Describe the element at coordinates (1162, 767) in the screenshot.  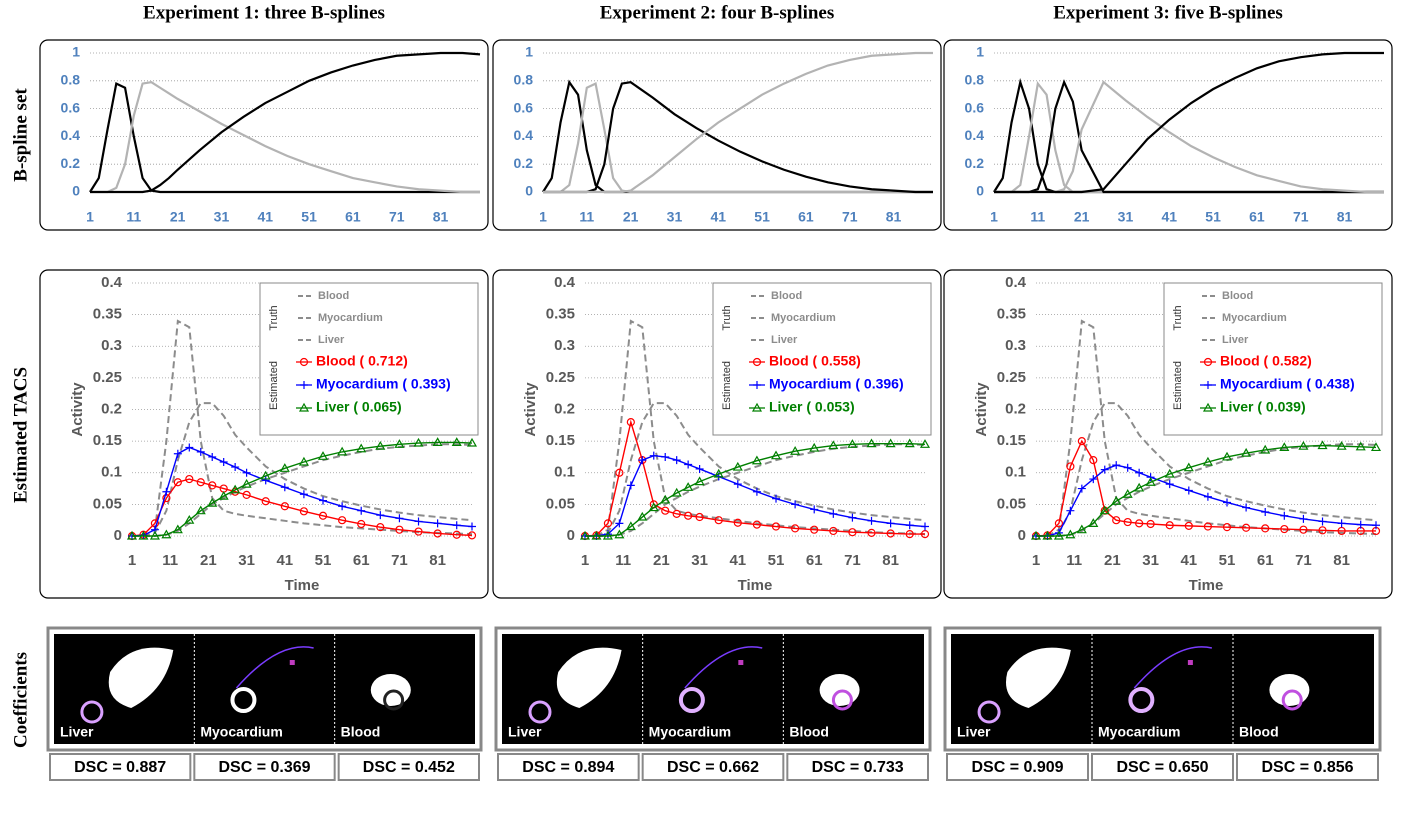
I see `dsc-value: DSC = 0.650` at that location.